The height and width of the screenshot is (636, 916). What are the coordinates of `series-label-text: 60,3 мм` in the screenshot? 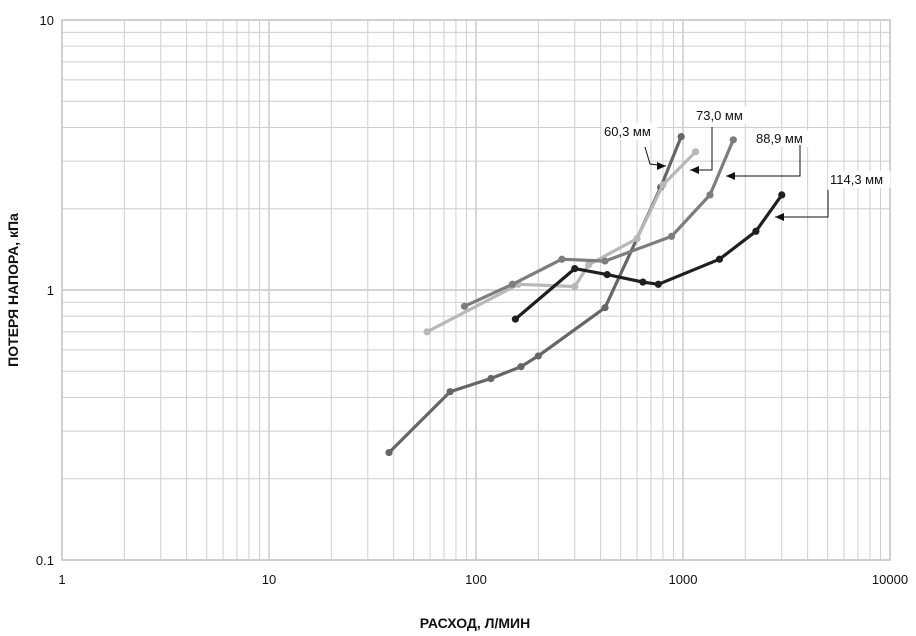 It's located at (627, 131).